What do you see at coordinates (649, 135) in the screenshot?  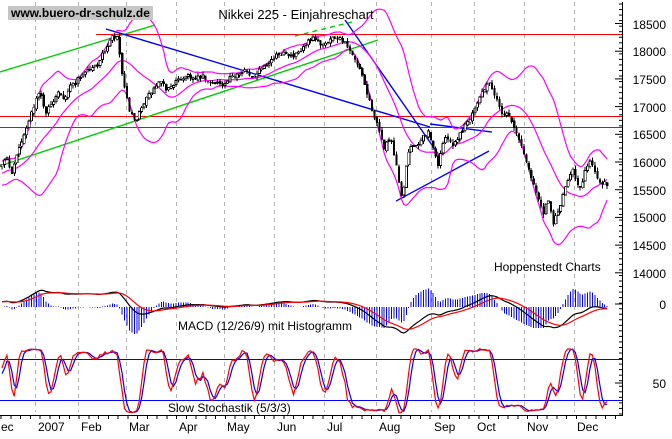 I see `price-tick-label: 16500` at bounding box center [649, 135].